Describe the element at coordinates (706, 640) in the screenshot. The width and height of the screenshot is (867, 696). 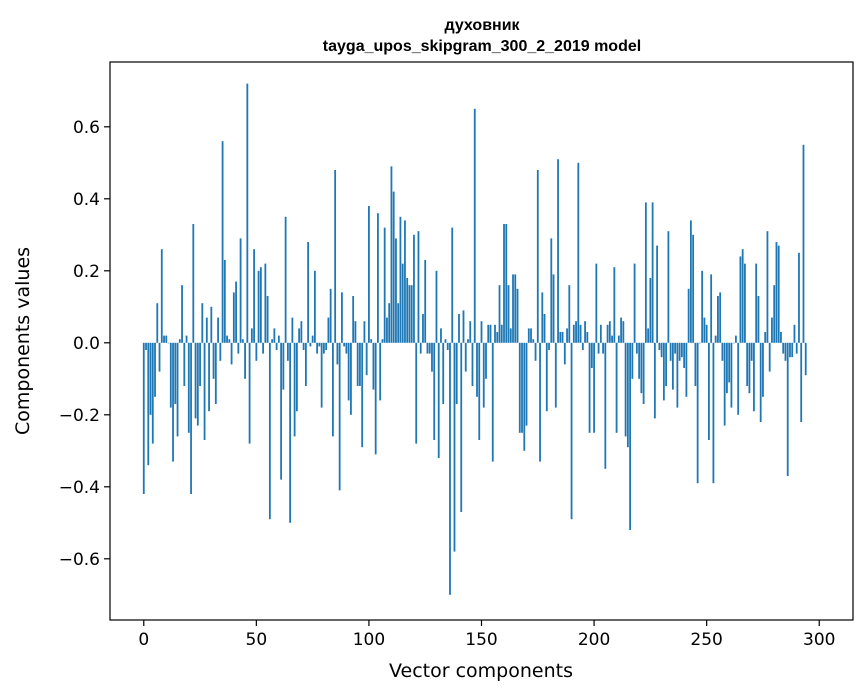
I see `x-tick-label: 250` at that location.